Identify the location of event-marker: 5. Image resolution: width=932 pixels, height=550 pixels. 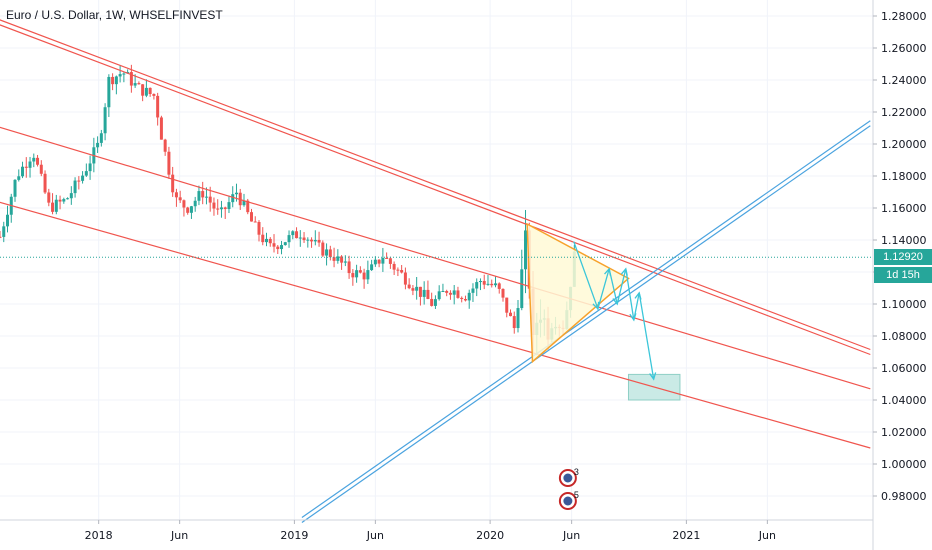
(568, 500).